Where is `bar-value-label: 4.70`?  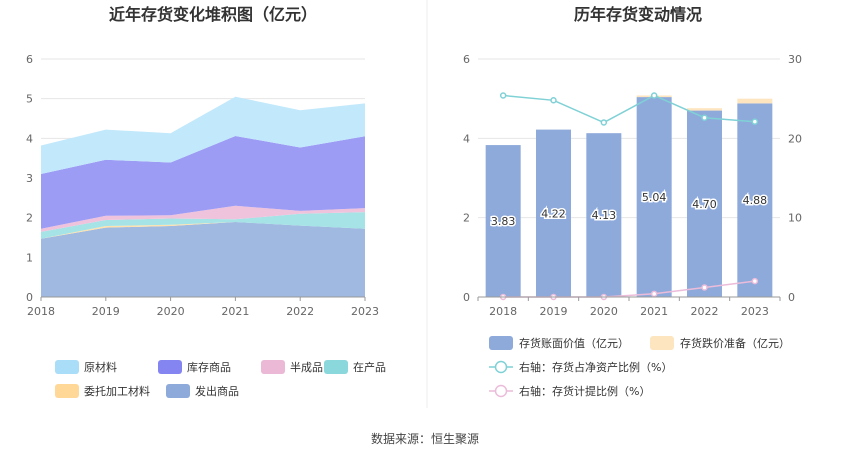 bar-value-label: 4.70 is located at coordinates (704, 204).